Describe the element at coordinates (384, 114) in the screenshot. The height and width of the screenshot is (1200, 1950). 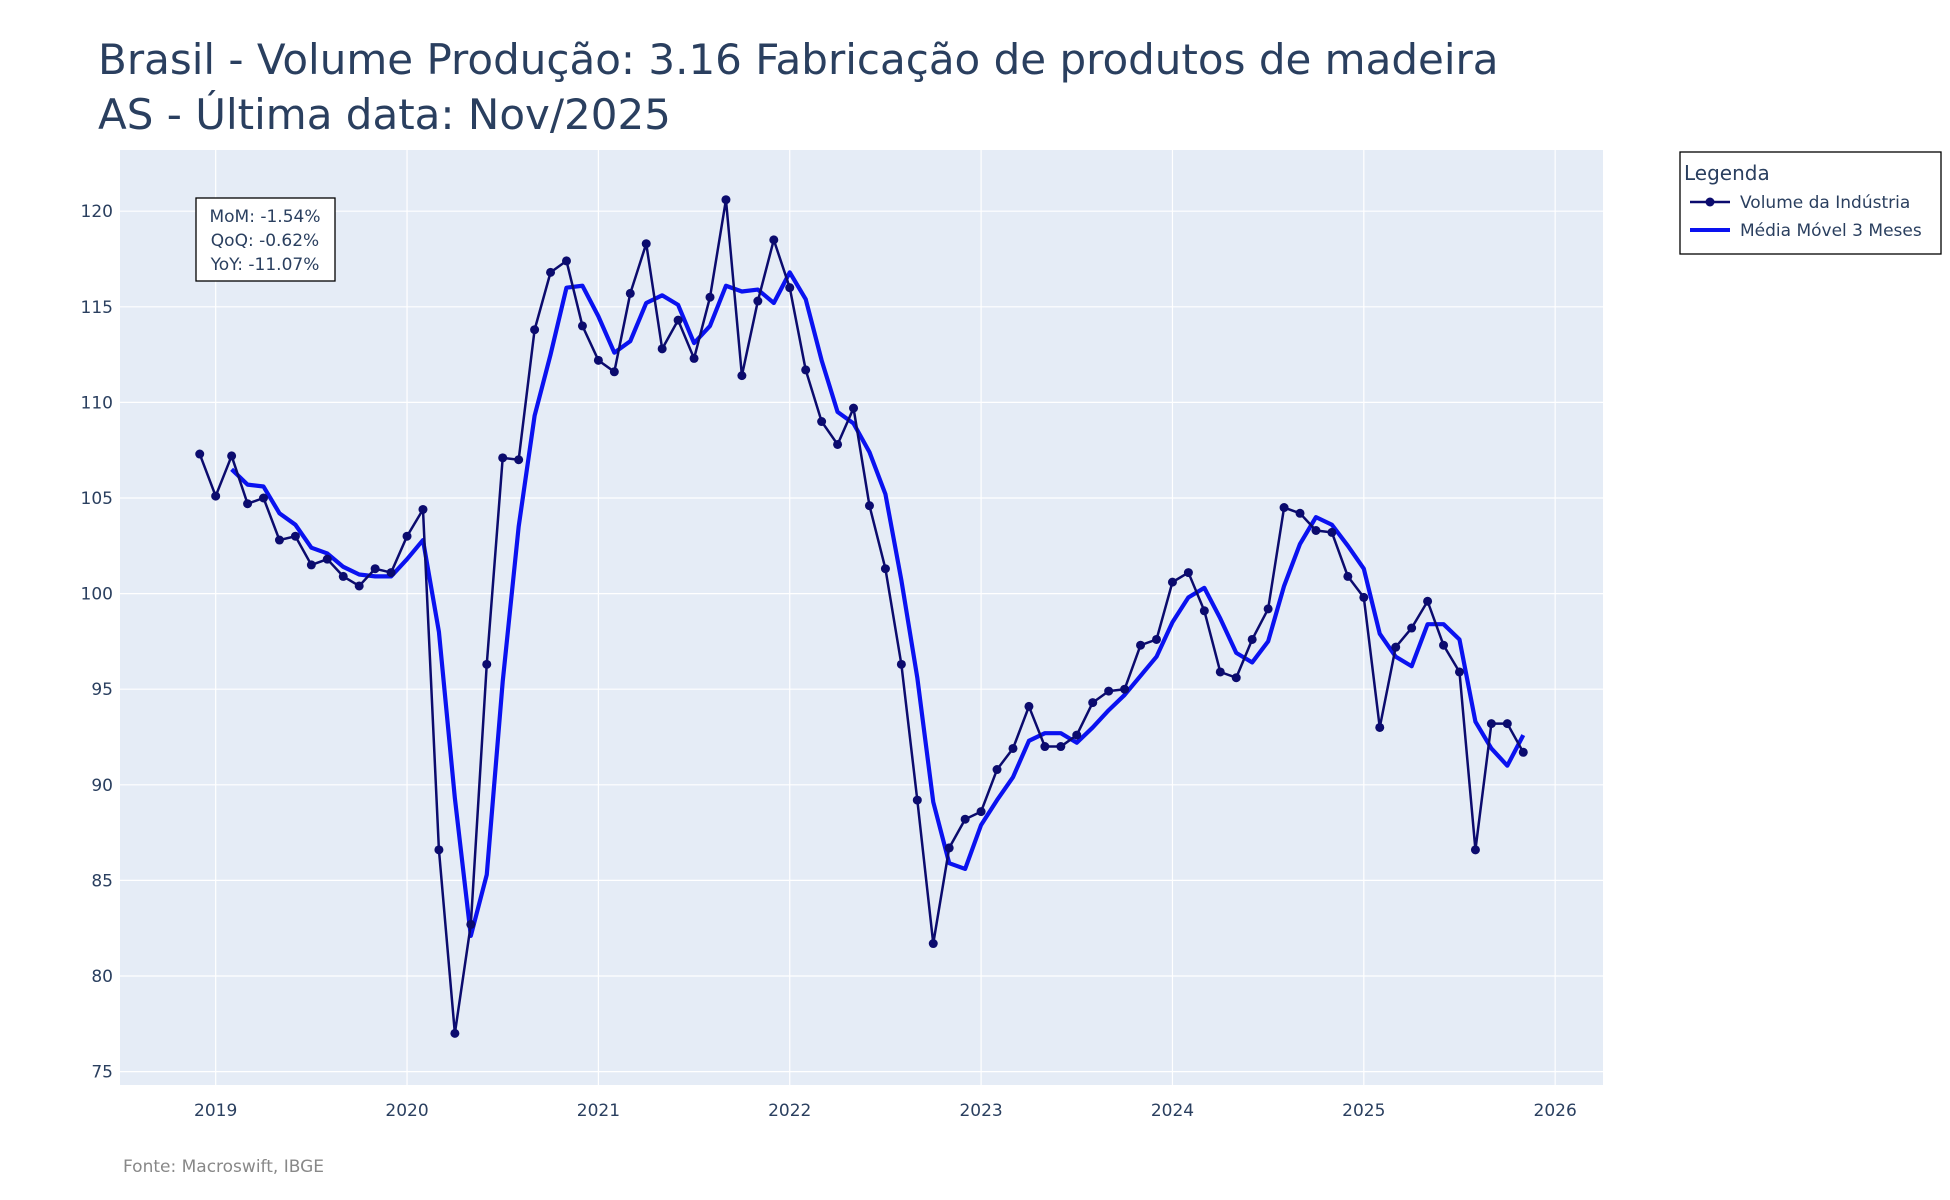
I see `chart-title-line-2: AS - Última data: Nov/2025` at that location.